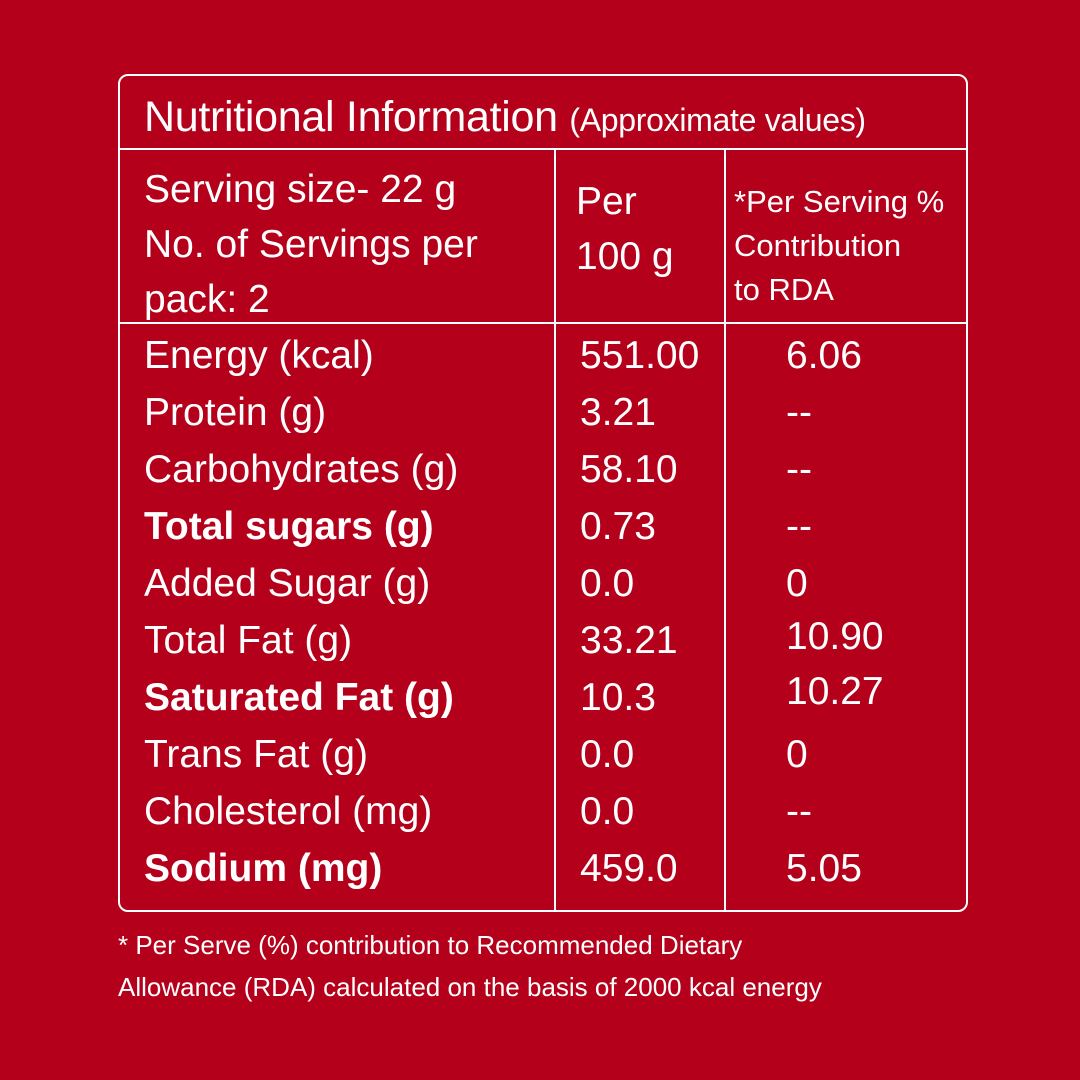  Describe the element at coordinates (618, 697) in the screenshot. I see `per-100g-value: 10.3` at that location.